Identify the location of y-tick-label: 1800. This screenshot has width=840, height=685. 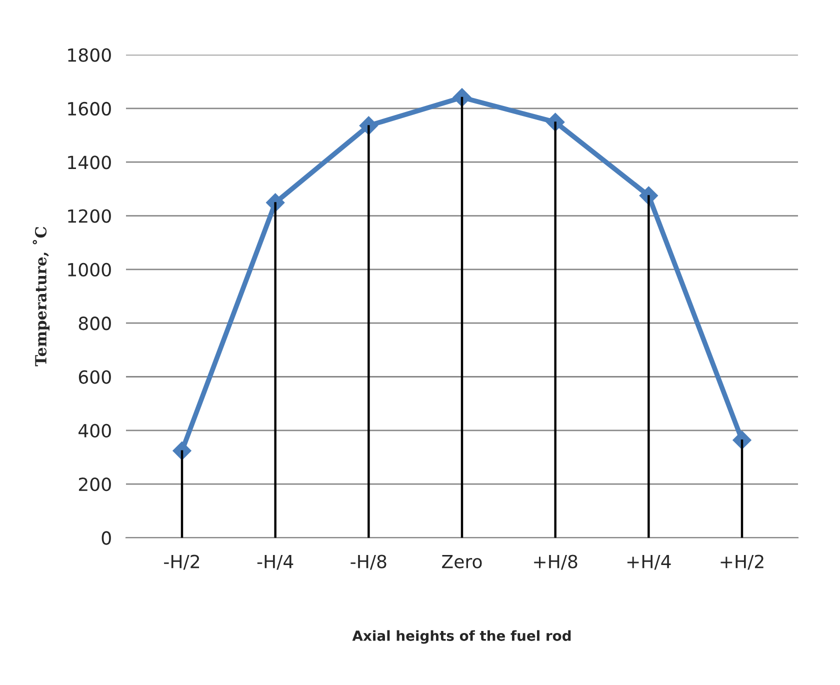
(89, 55).